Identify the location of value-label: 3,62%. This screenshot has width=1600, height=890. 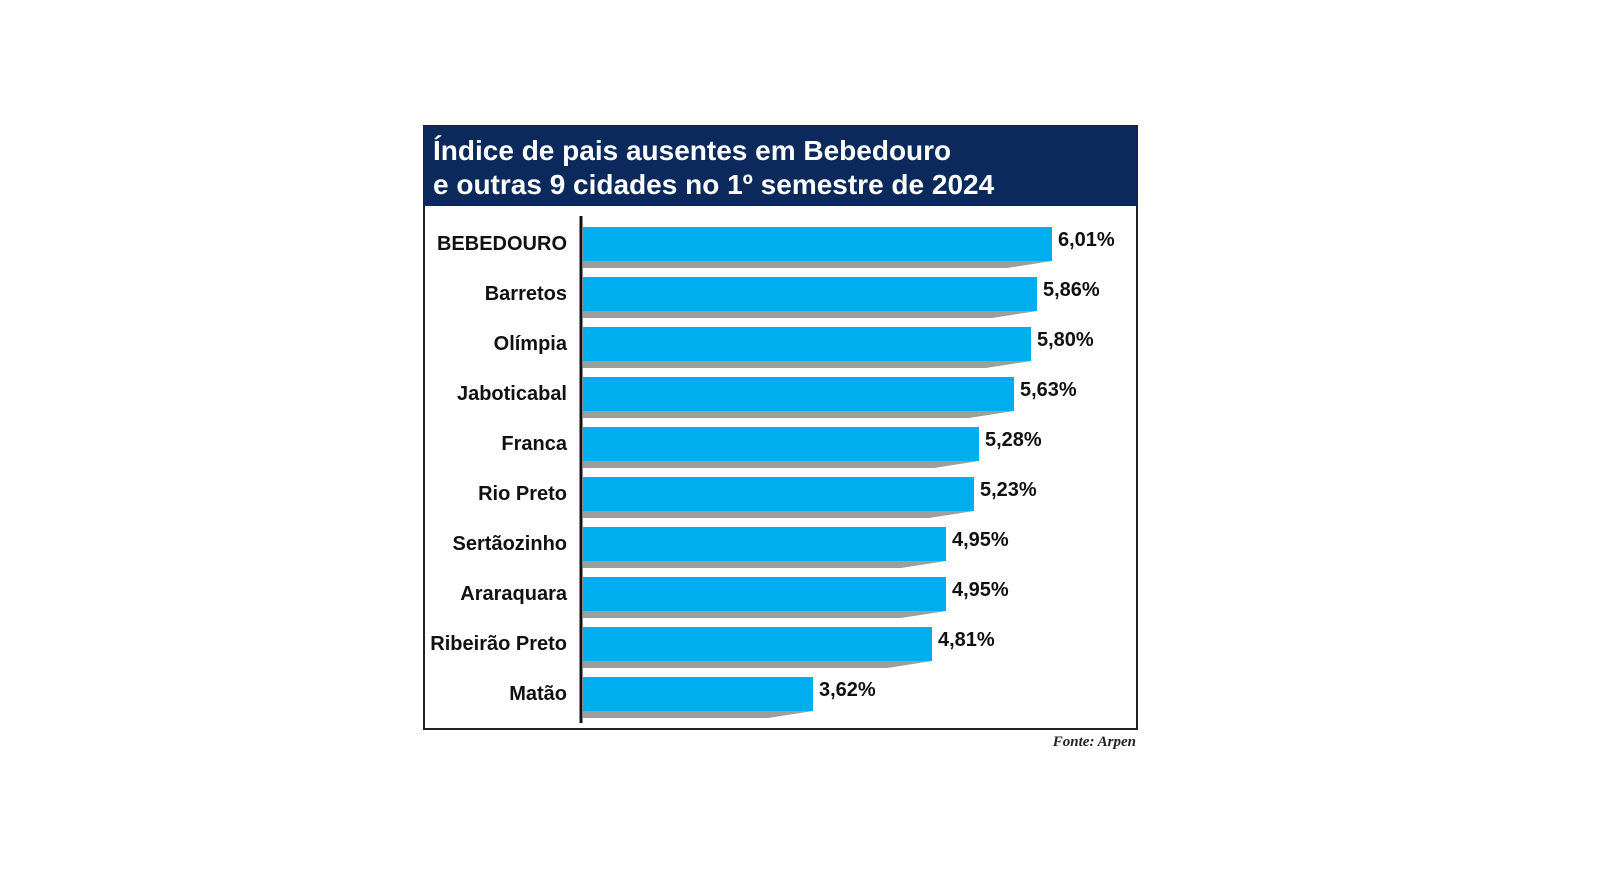
(847, 690).